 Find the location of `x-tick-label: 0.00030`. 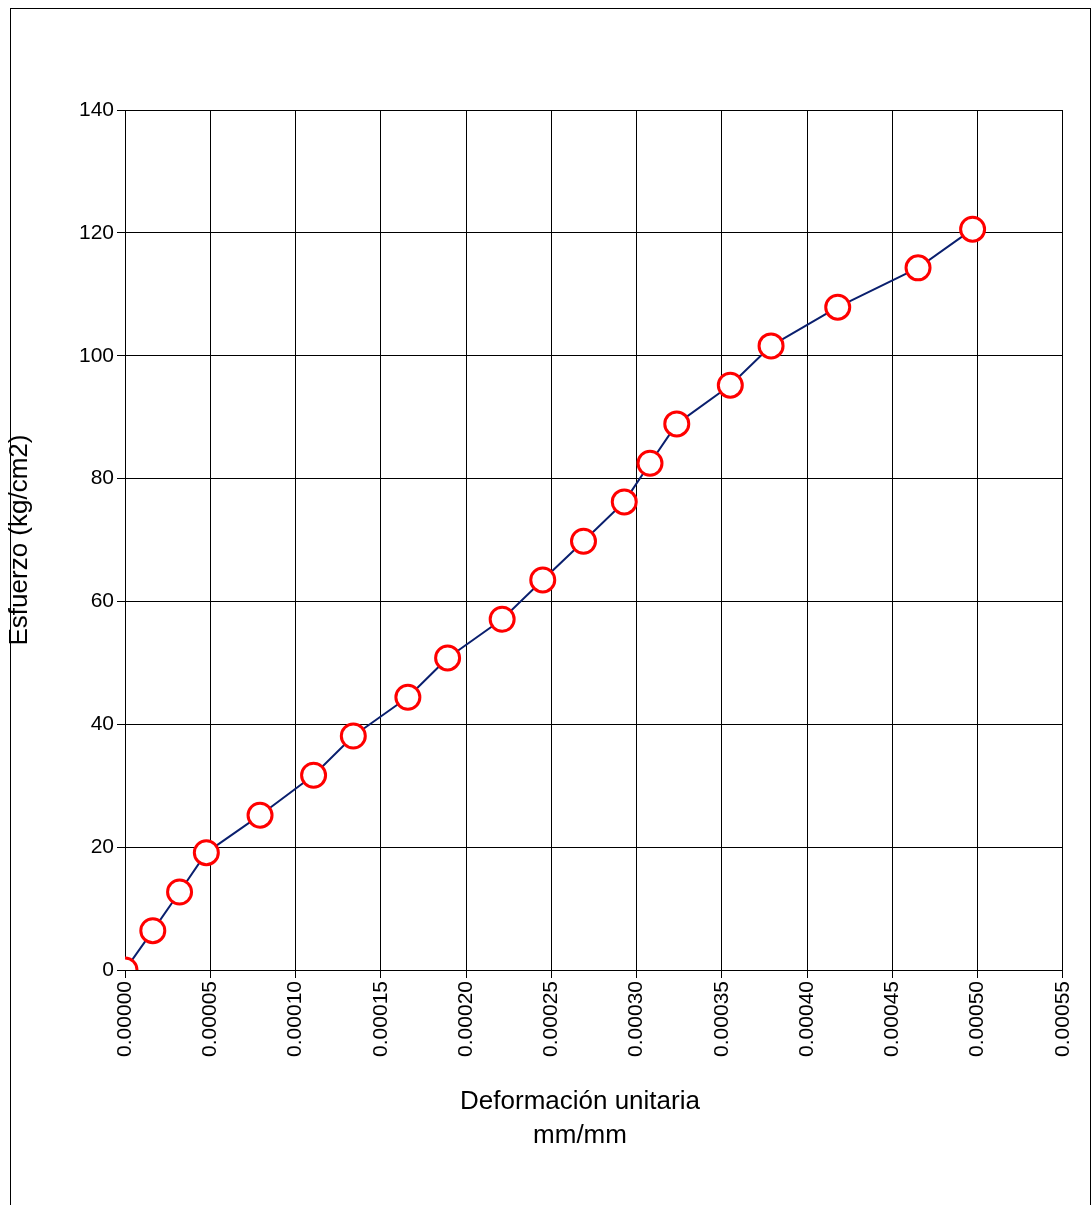

x-tick-label: 0.00030 is located at coordinates (635, 1019).